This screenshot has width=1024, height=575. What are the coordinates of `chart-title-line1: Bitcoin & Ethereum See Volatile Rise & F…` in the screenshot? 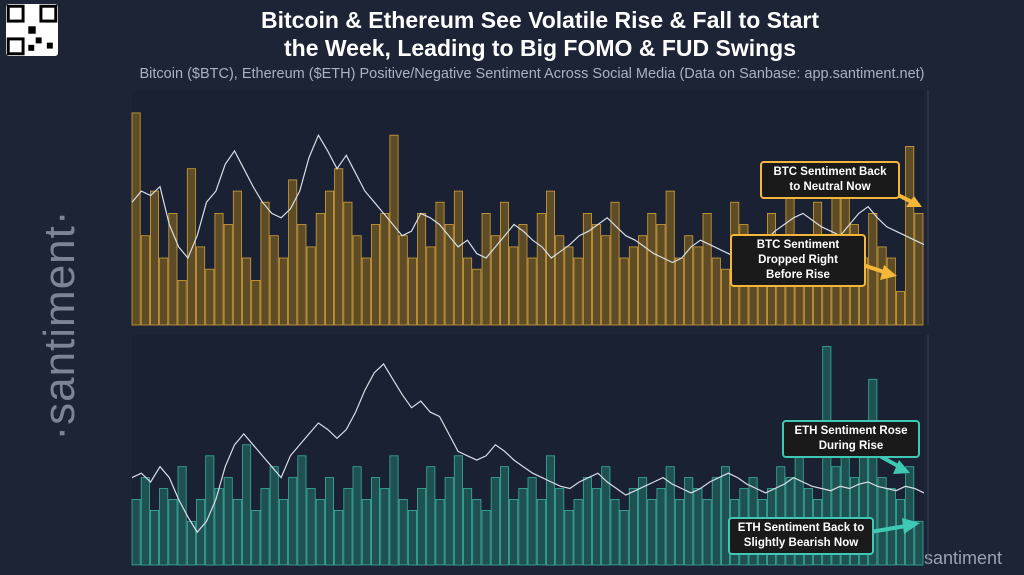 It's located at (540, 20).